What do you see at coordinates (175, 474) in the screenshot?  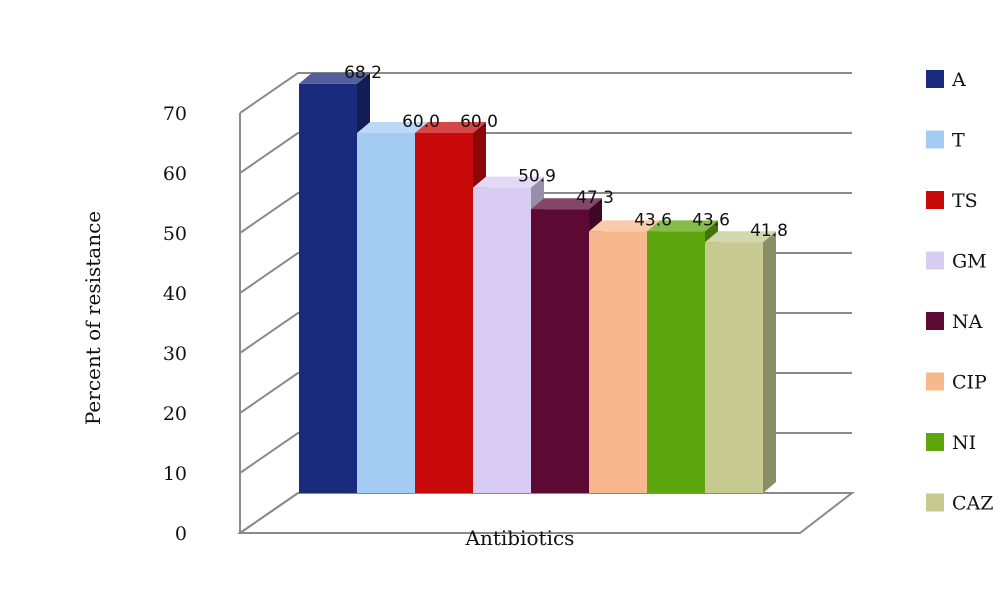 I see `y-tick-label: 10` at bounding box center [175, 474].